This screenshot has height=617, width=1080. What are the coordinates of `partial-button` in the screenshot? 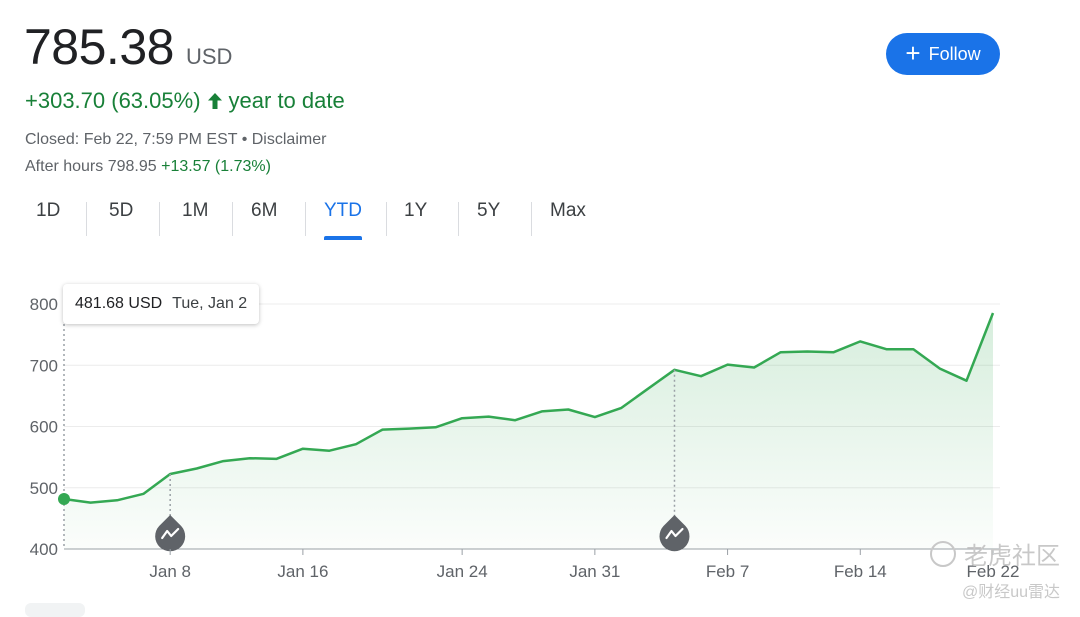 It's located at (55, 610).